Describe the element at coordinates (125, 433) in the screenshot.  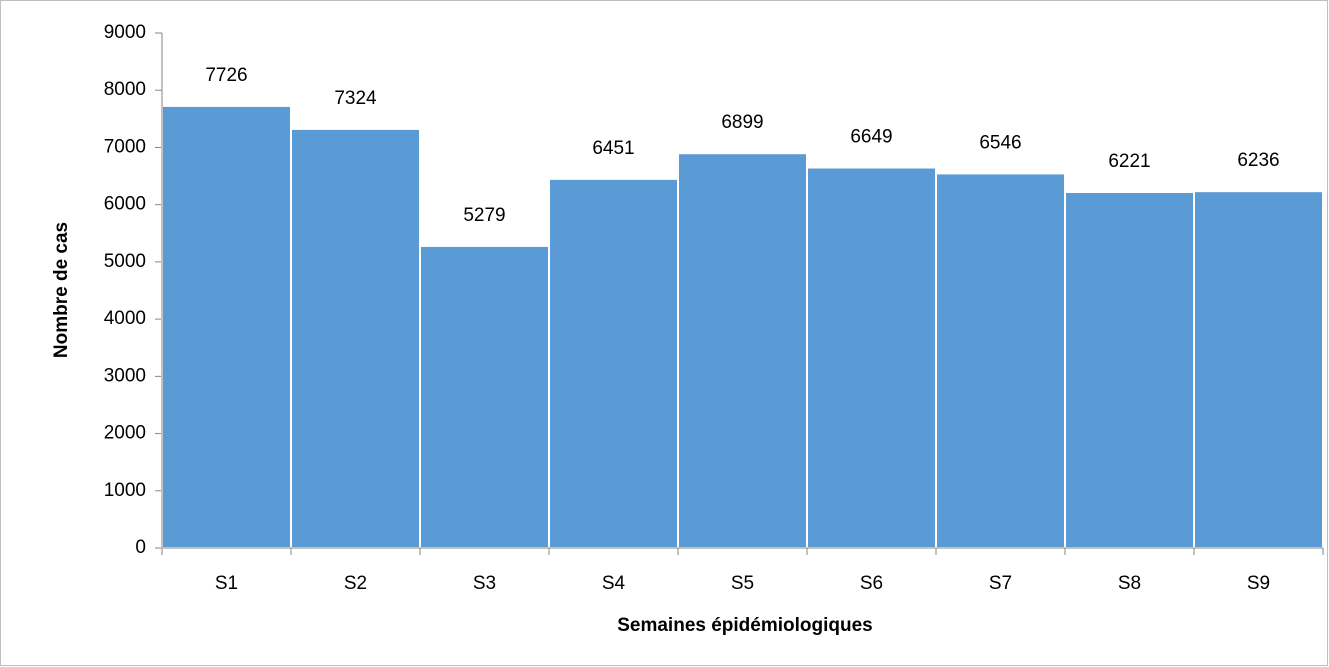
I see `y-tick-label: 2000` at that location.